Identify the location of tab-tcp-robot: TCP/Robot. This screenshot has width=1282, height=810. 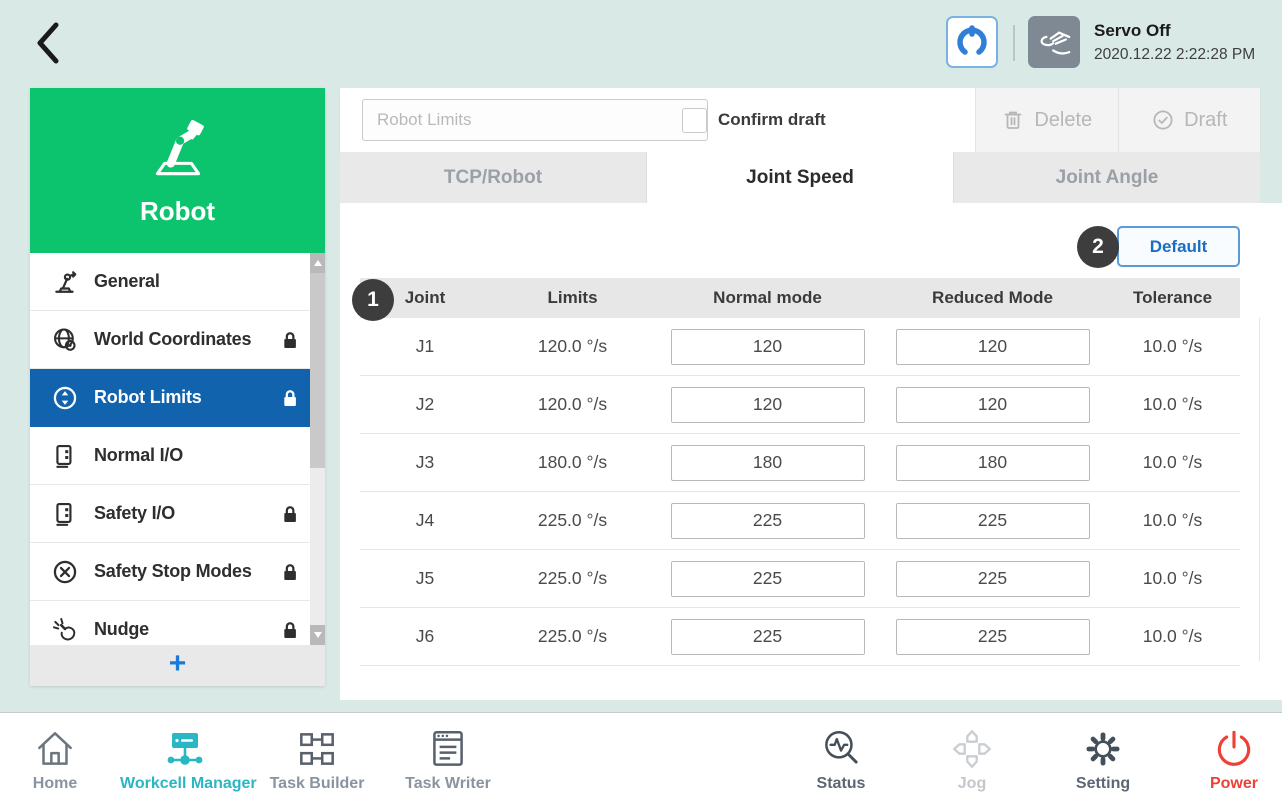
(493, 177).